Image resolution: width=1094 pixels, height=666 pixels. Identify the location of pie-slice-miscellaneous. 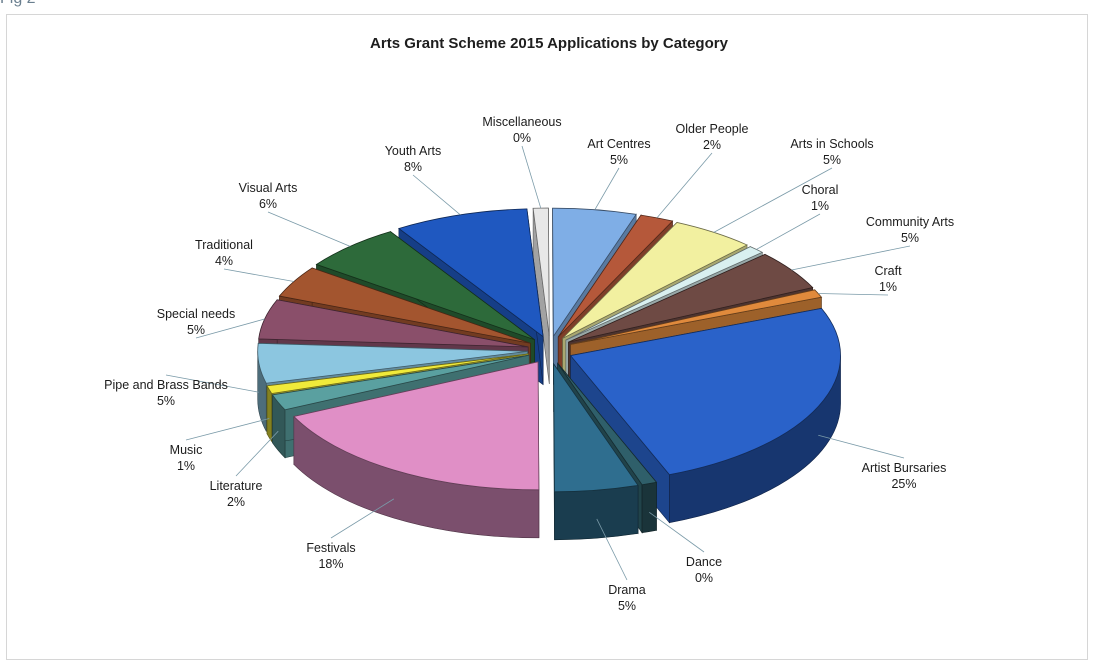
(541, 296).